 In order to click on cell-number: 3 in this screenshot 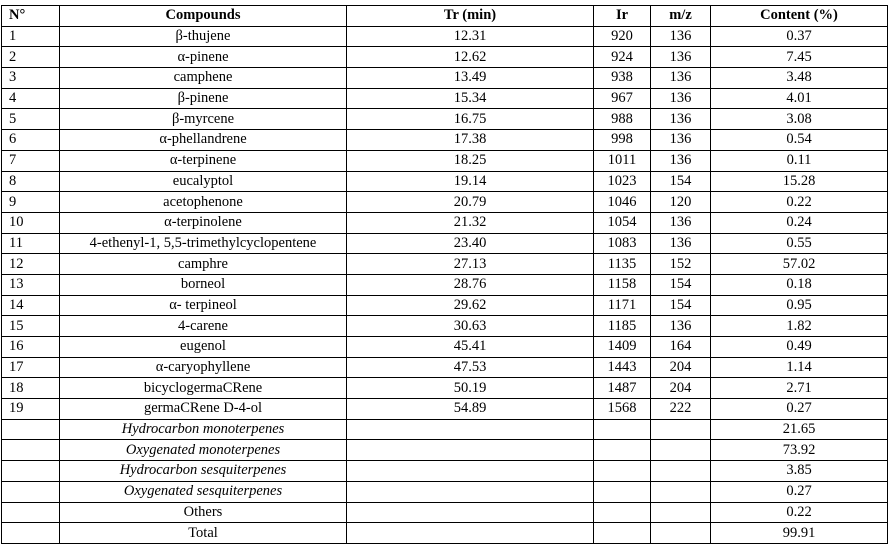, I will do `click(30, 78)`.